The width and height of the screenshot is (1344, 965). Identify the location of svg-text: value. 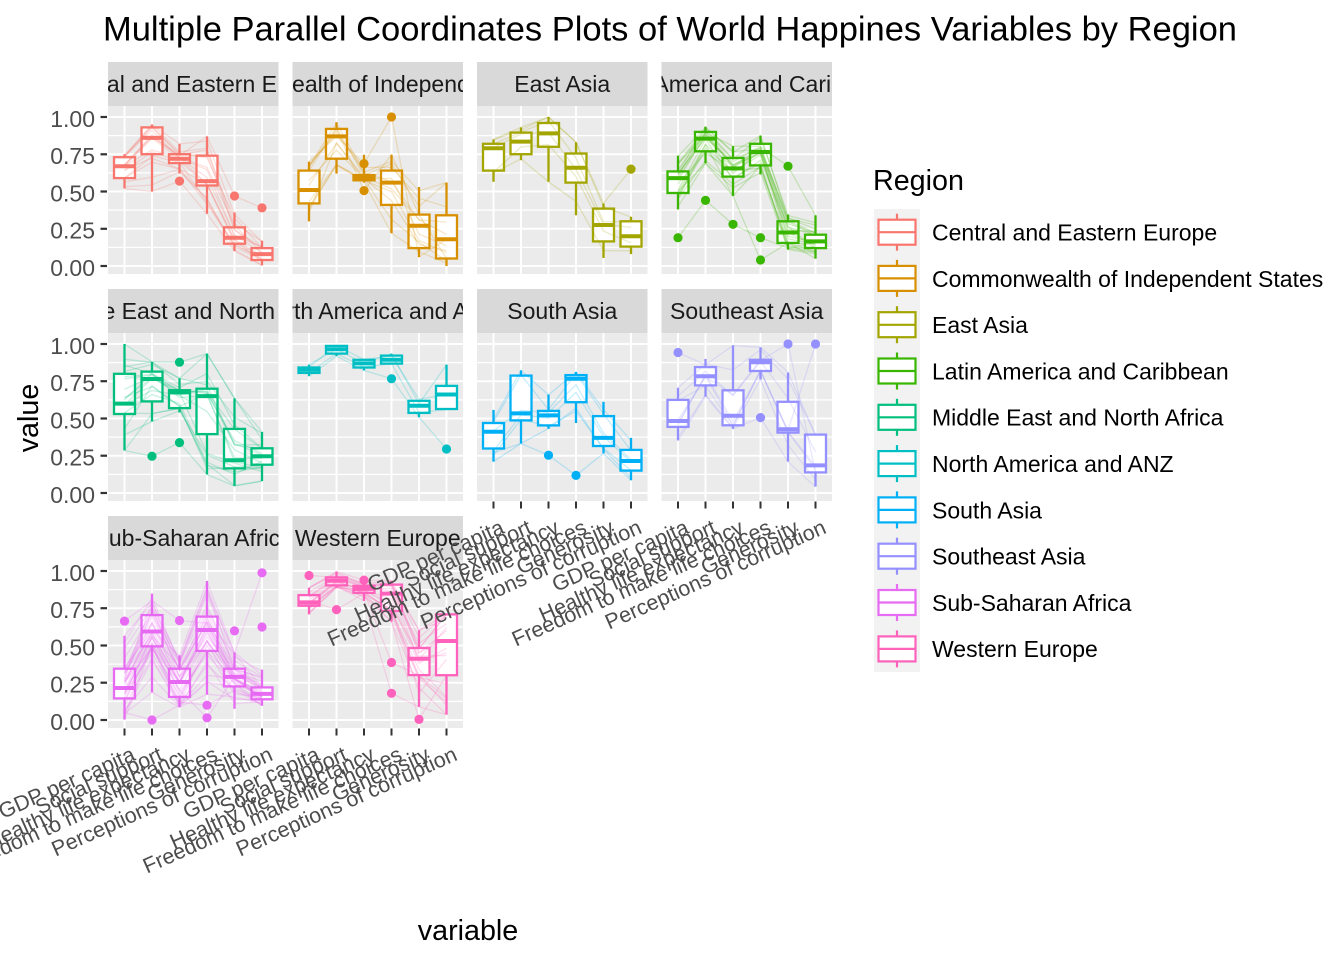
(29, 418).